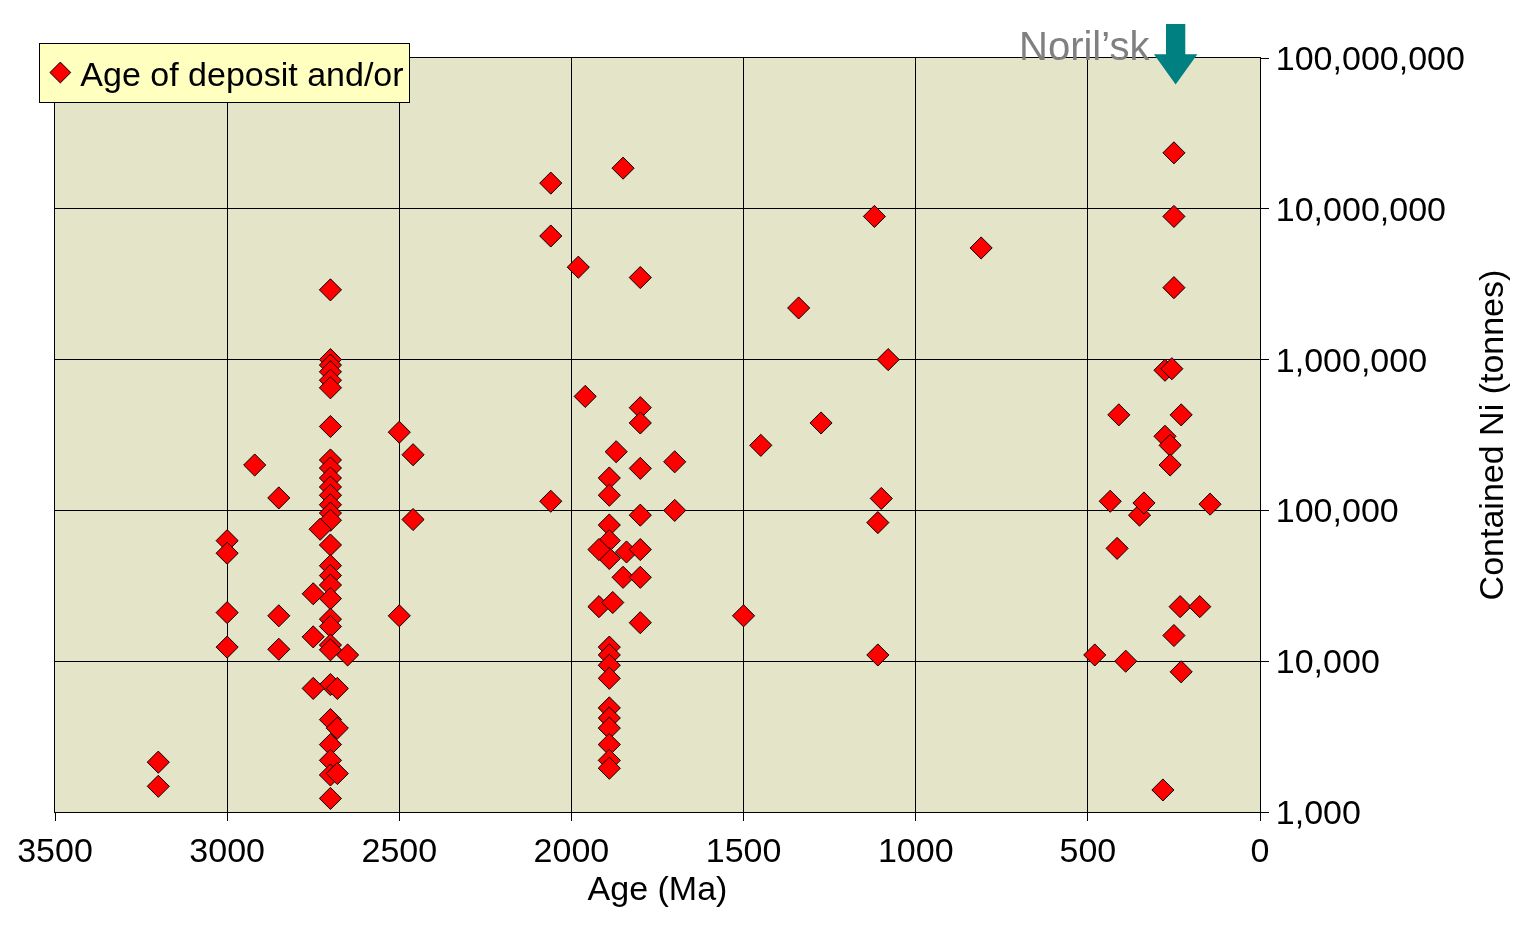 The height and width of the screenshot is (943, 1530). I want to click on x-tick-label: 2500, so click(399, 849).